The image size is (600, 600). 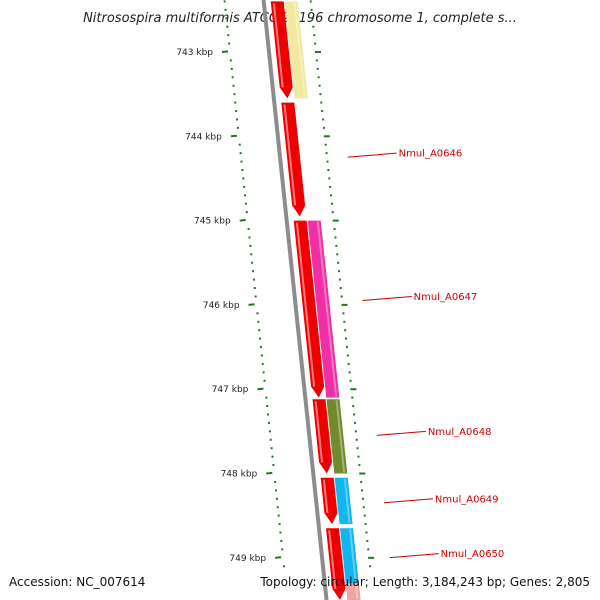 What do you see at coordinates (239, 475) in the screenshot?
I see `scale-tick-label: 748 kbp` at bounding box center [239, 475].